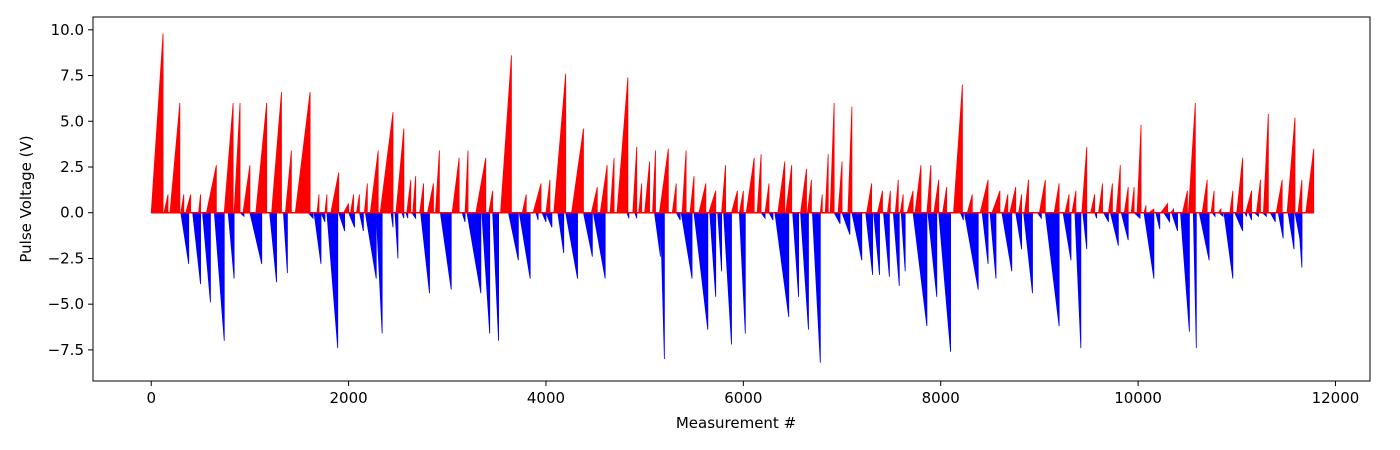  I want to click on x-tick-label: 8000, so click(941, 398).